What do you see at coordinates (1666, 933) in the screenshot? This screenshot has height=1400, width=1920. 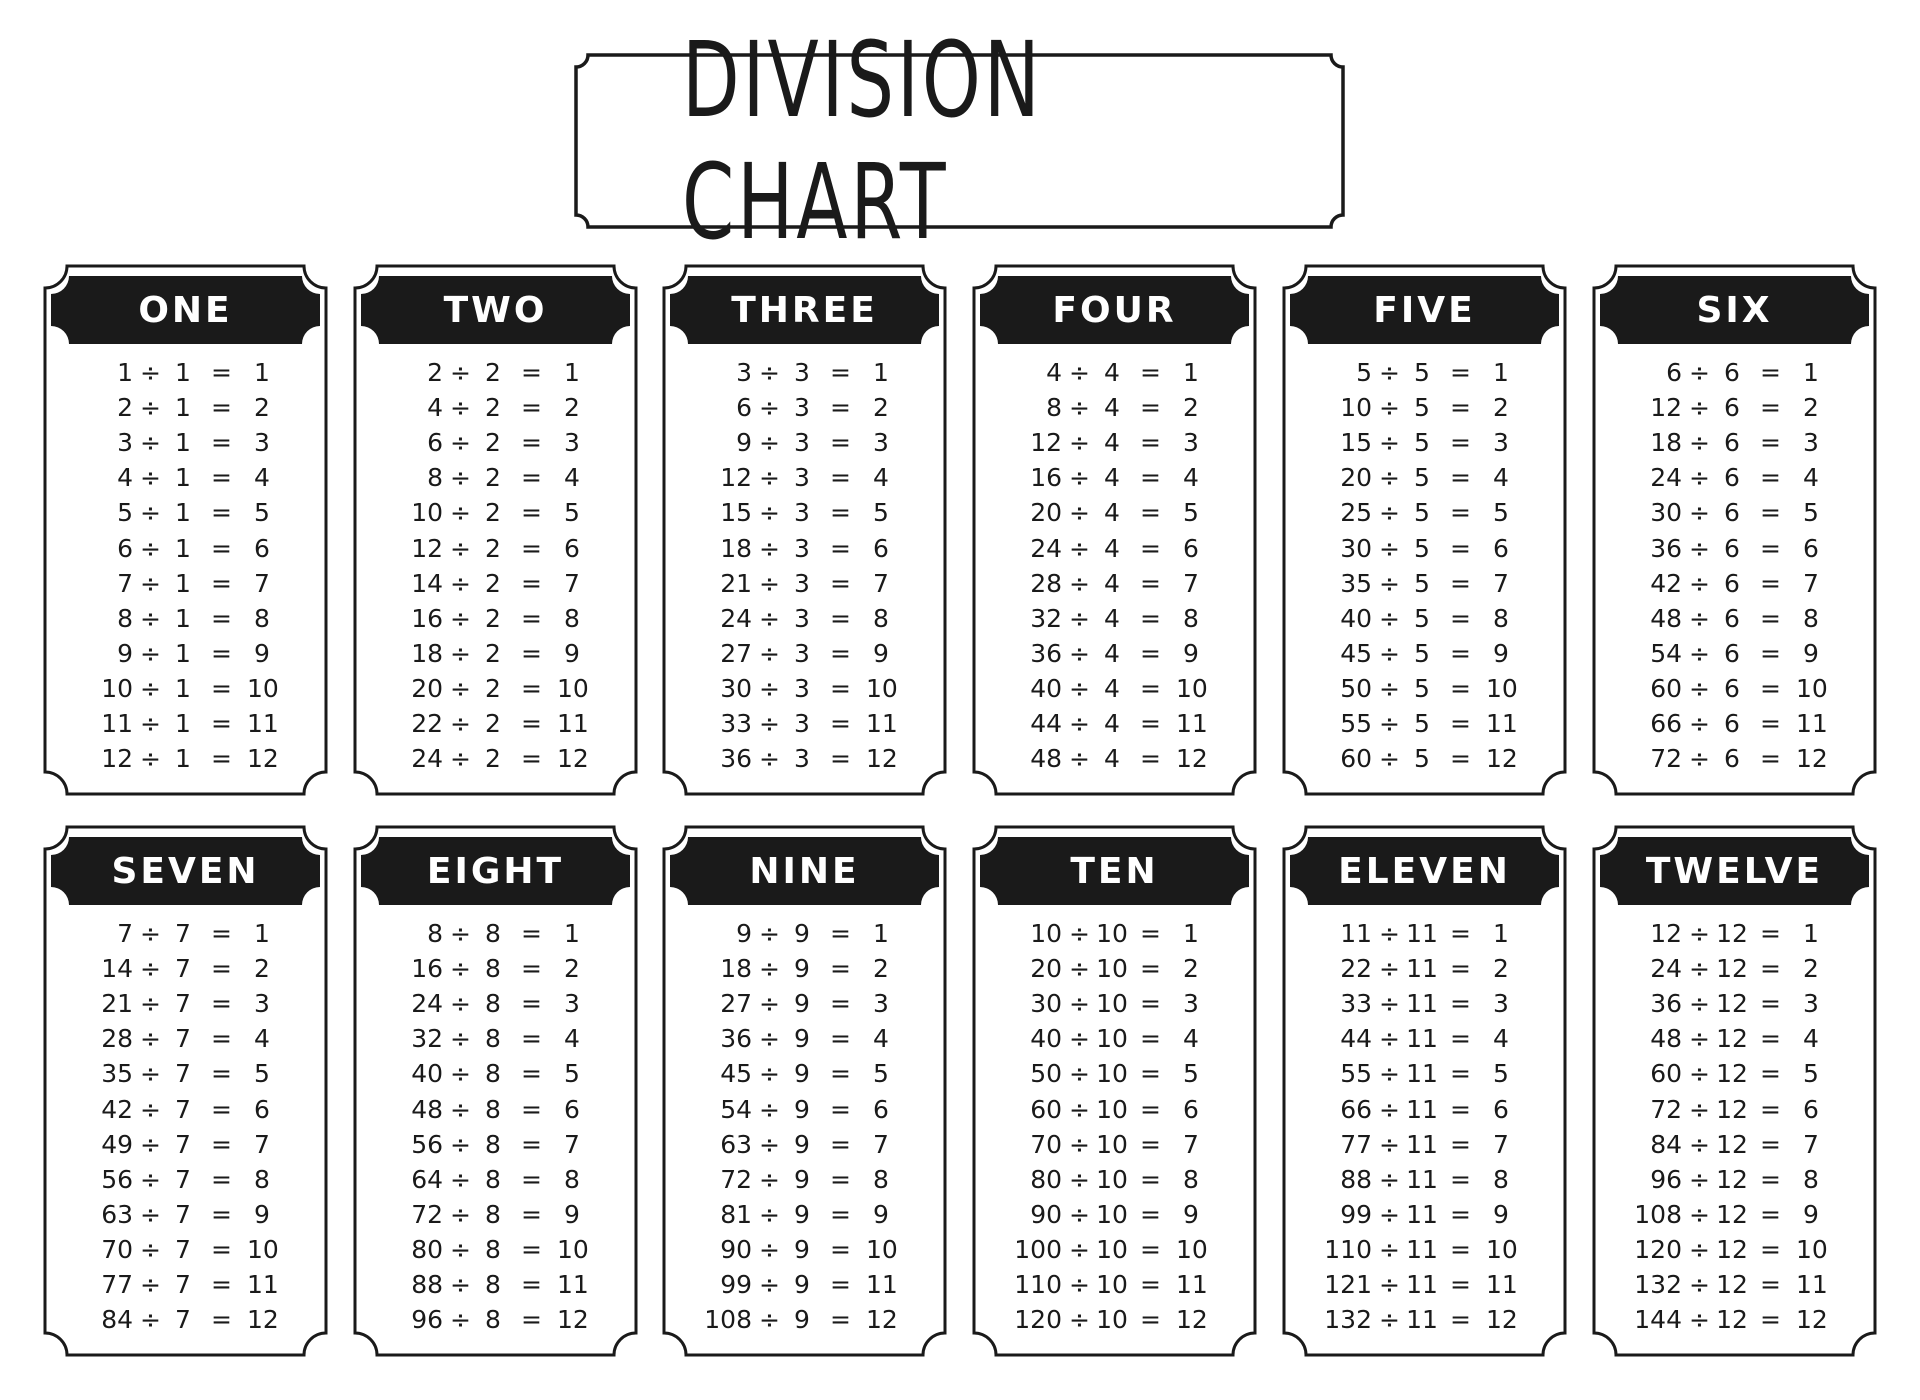 I see `dividend: 12` at bounding box center [1666, 933].